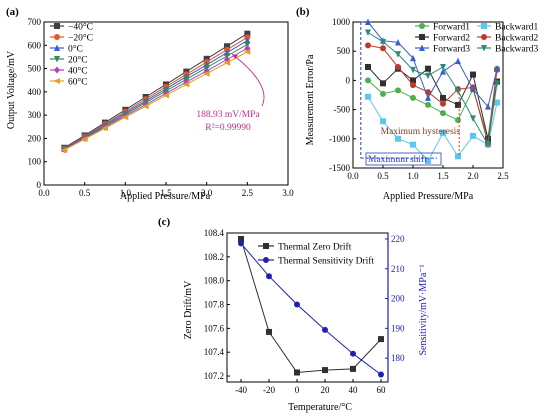 The image size is (550, 419). I want to click on chart-c-y2tick-label: 200, so click(398, 299).